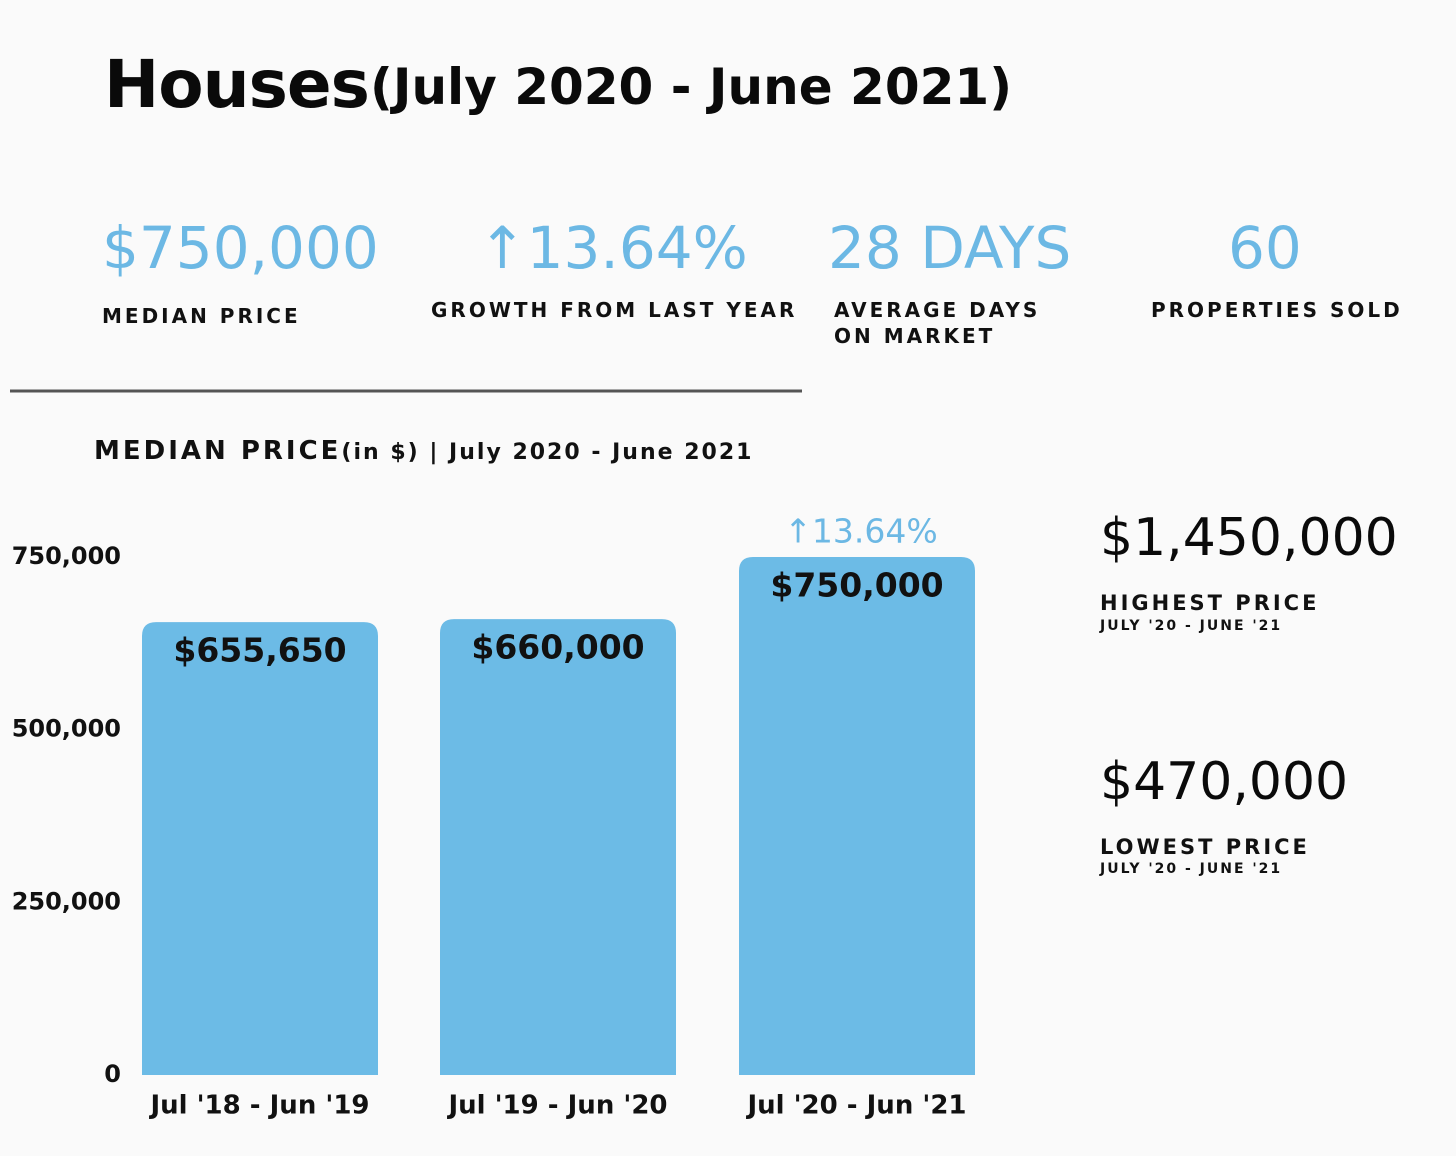 The width and height of the screenshot is (1456, 1156). I want to click on stat-value: 28 DAYS, so click(950, 248).